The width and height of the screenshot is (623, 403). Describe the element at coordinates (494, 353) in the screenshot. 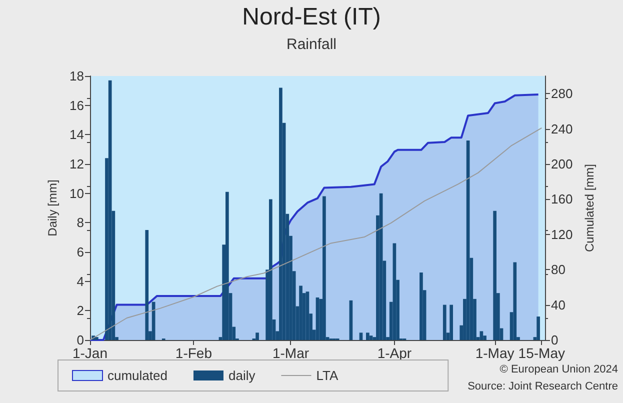

I see `x-tick-label: 1-May` at that location.